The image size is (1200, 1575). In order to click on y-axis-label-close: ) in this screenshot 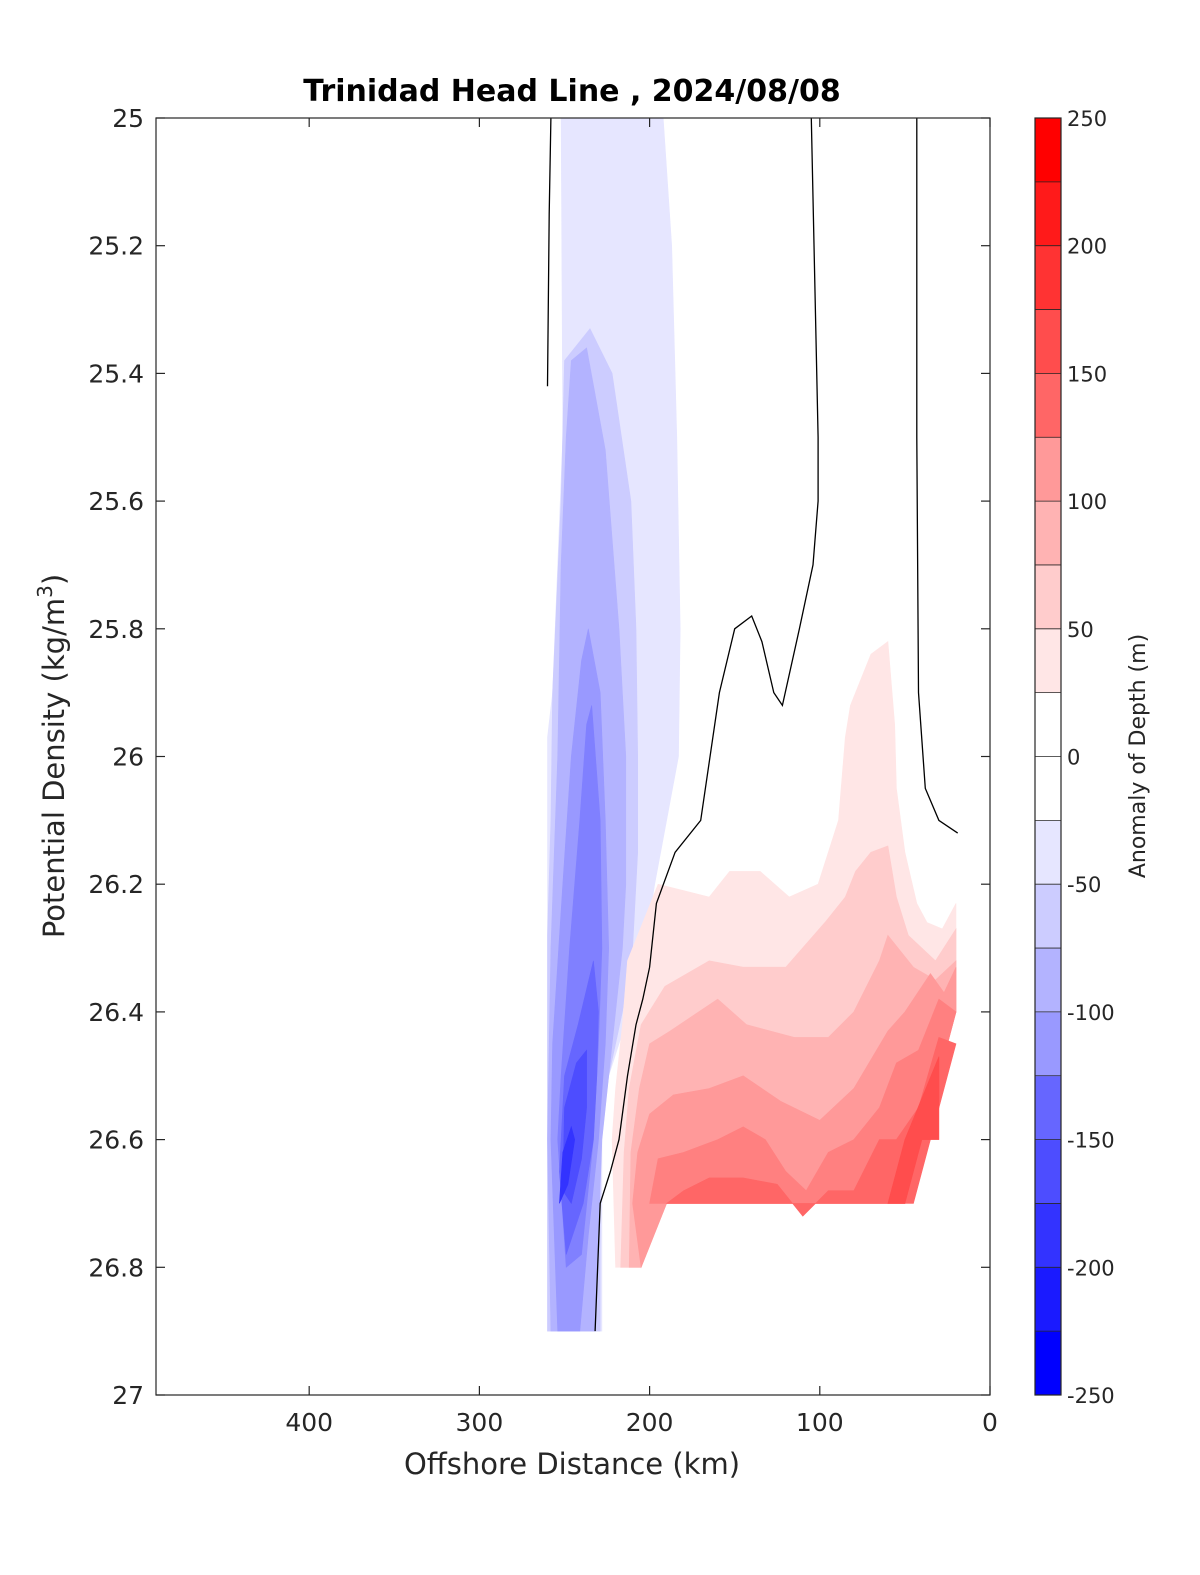, I will do `click(54, 579)`.